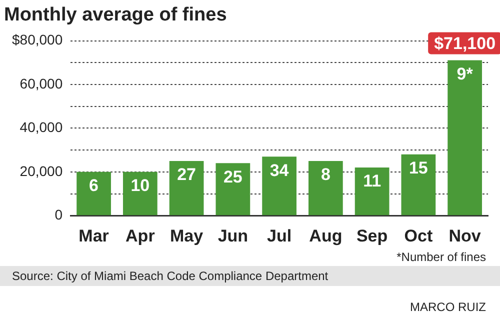 The height and width of the screenshot is (325, 500). I want to click on y-tick-label: 0, so click(58, 214).